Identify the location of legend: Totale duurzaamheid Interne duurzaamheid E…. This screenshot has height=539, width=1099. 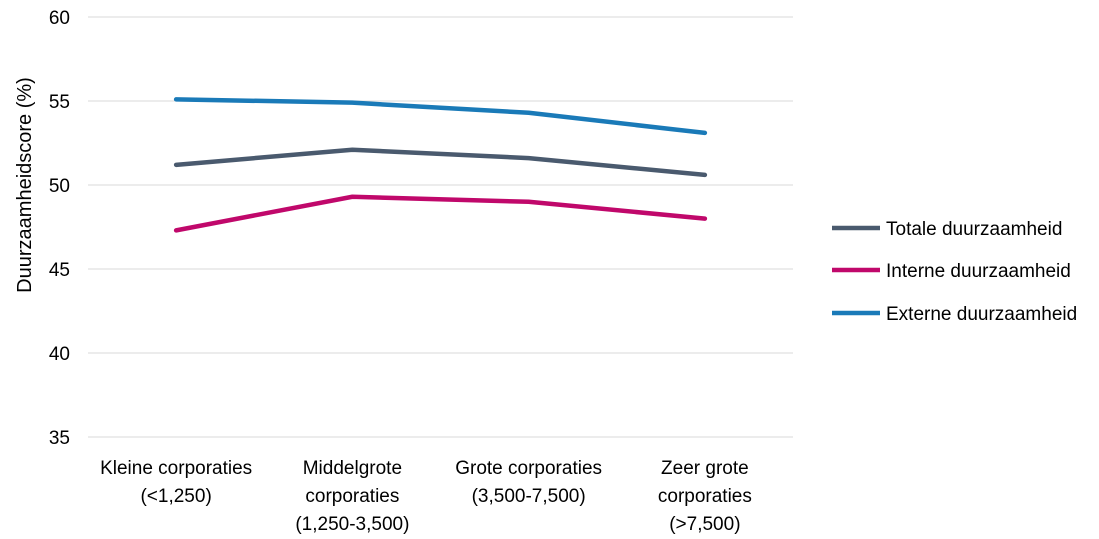
(954, 272).